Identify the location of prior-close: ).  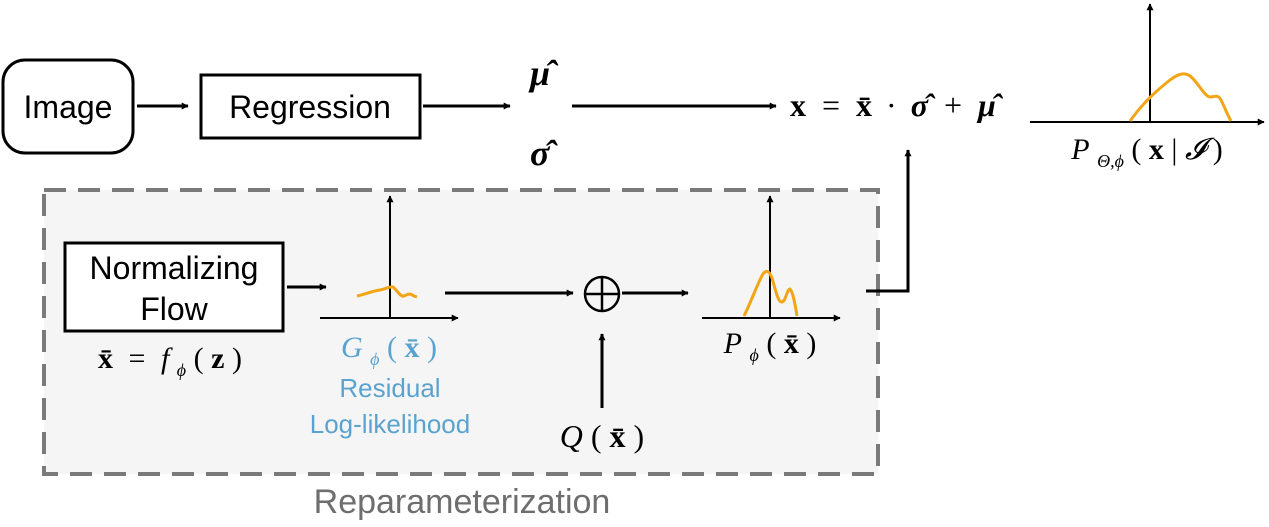
(811, 343).